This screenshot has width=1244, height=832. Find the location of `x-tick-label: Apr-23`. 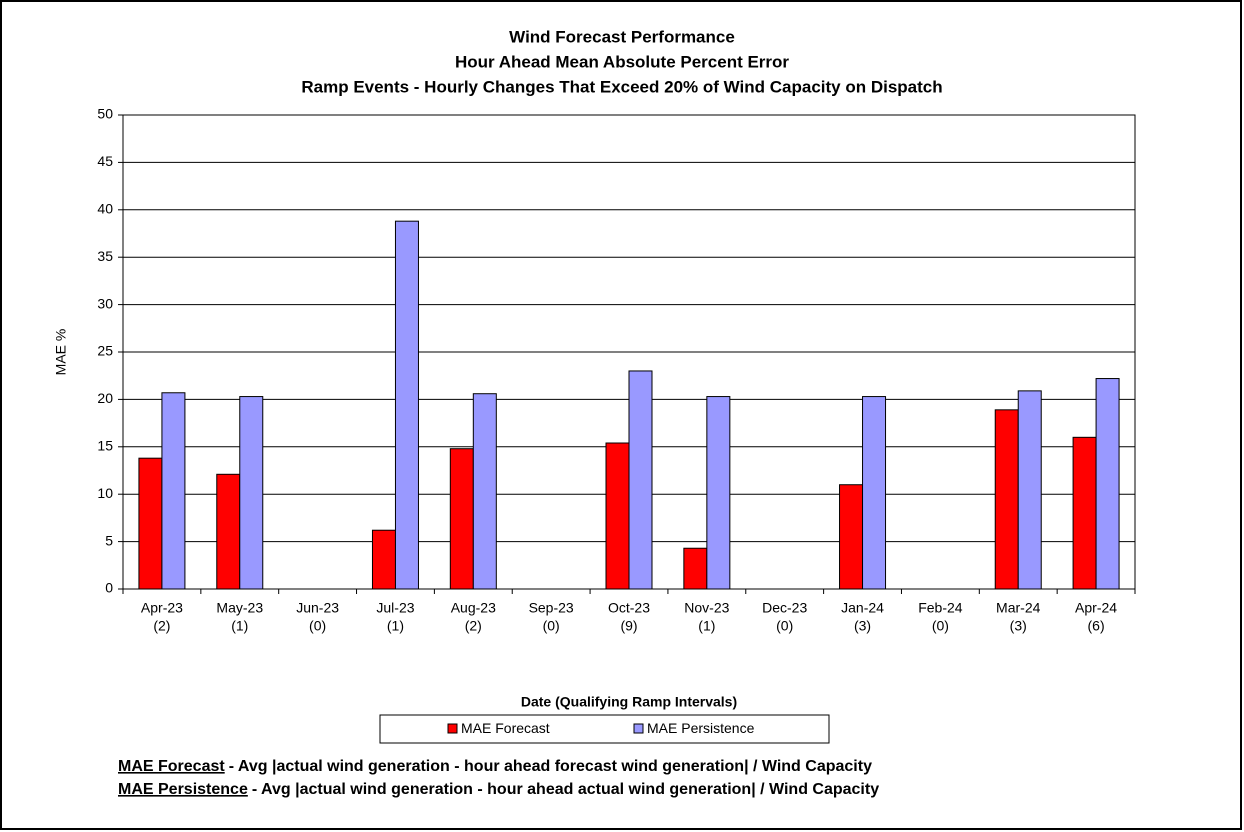

x-tick-label: Apr-23 is located at coordinates (162, 608).